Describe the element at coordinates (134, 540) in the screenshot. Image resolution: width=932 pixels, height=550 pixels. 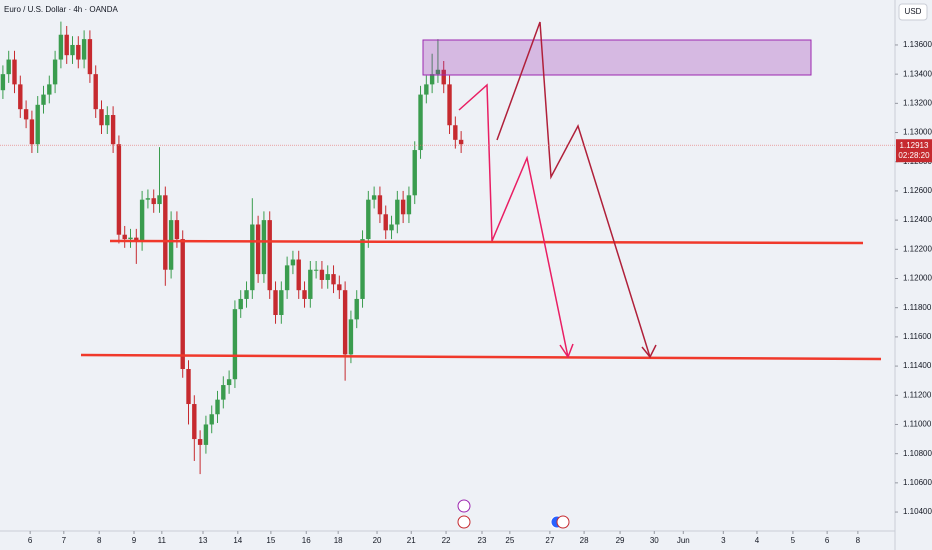
I see `x-tick-label: 9` at that location.